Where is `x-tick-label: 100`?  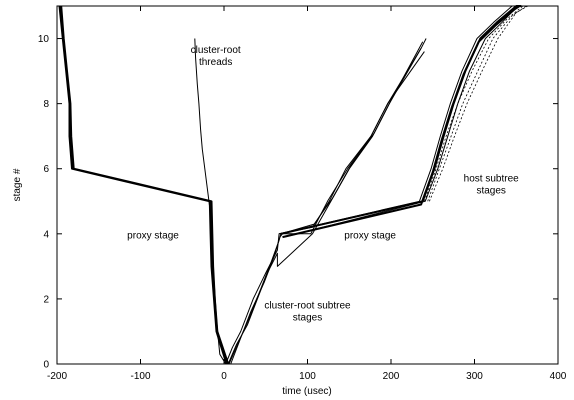 x-tick-label: 100 is located at coordinates (307, 376).